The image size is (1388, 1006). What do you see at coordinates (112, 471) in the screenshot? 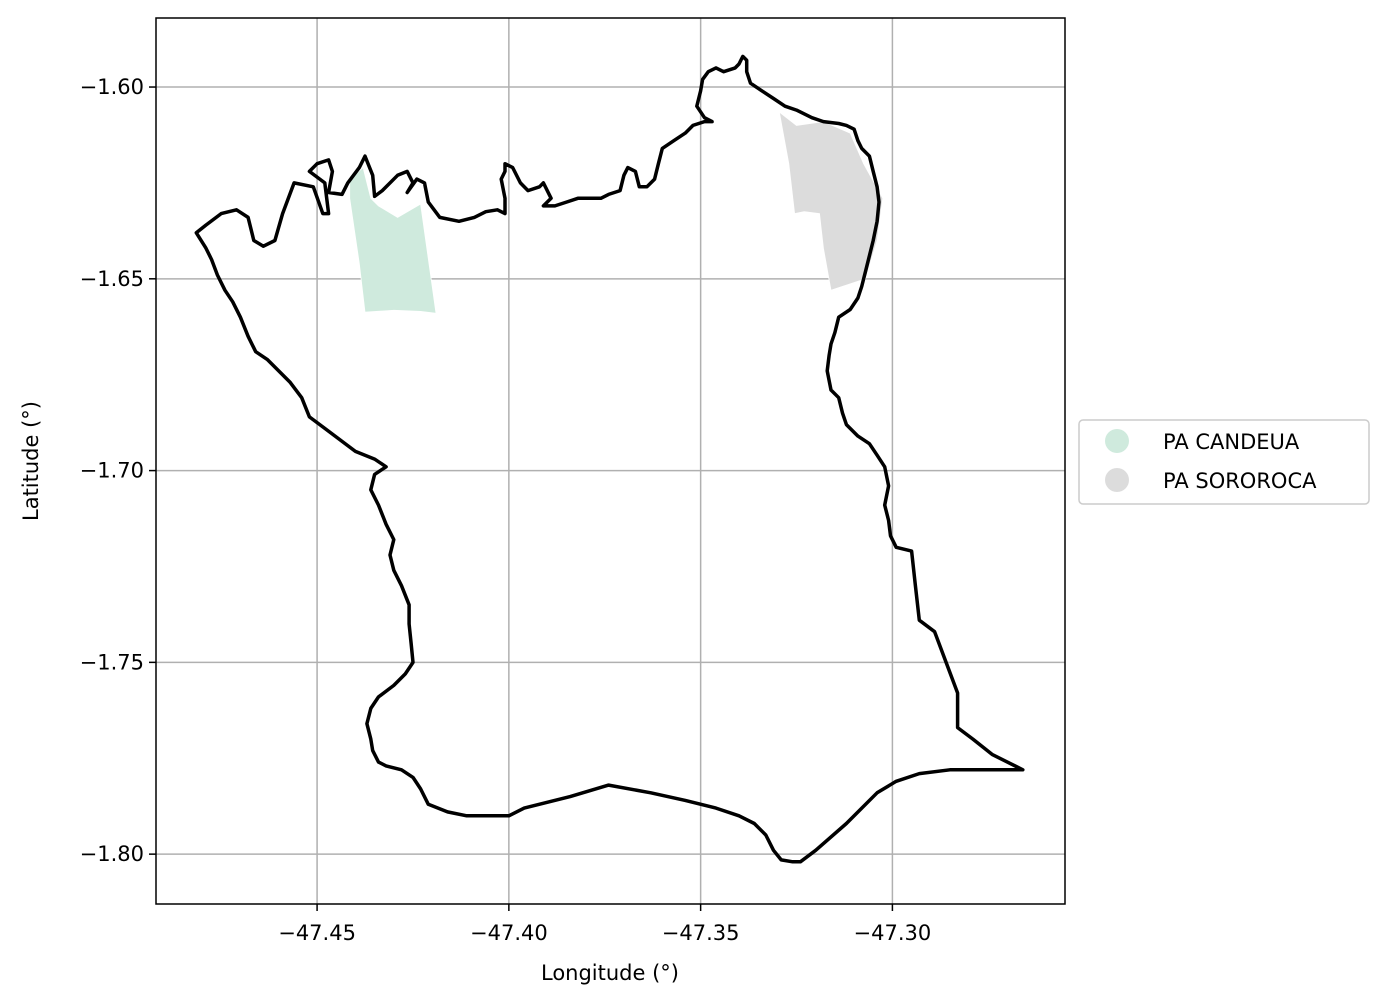
I see `y-tick-label-1-70: −1.70` at bounding box center [112, 471].